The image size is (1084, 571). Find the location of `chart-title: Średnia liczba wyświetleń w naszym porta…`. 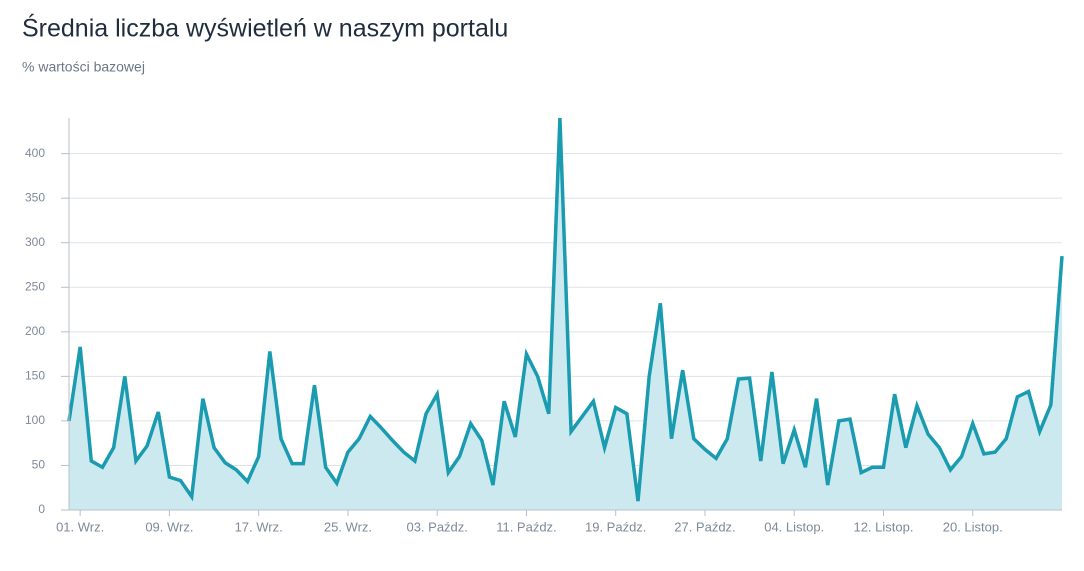

chart-title: Średnia liczba wyświetleń w naszym porta… is located at coordinates (265, 28).